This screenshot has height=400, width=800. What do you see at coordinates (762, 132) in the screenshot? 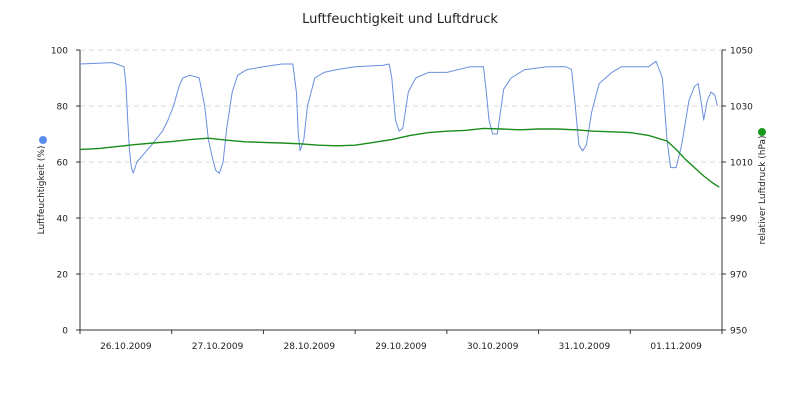
I see `right-y-axis-marker` at bounding box center [762, 132].